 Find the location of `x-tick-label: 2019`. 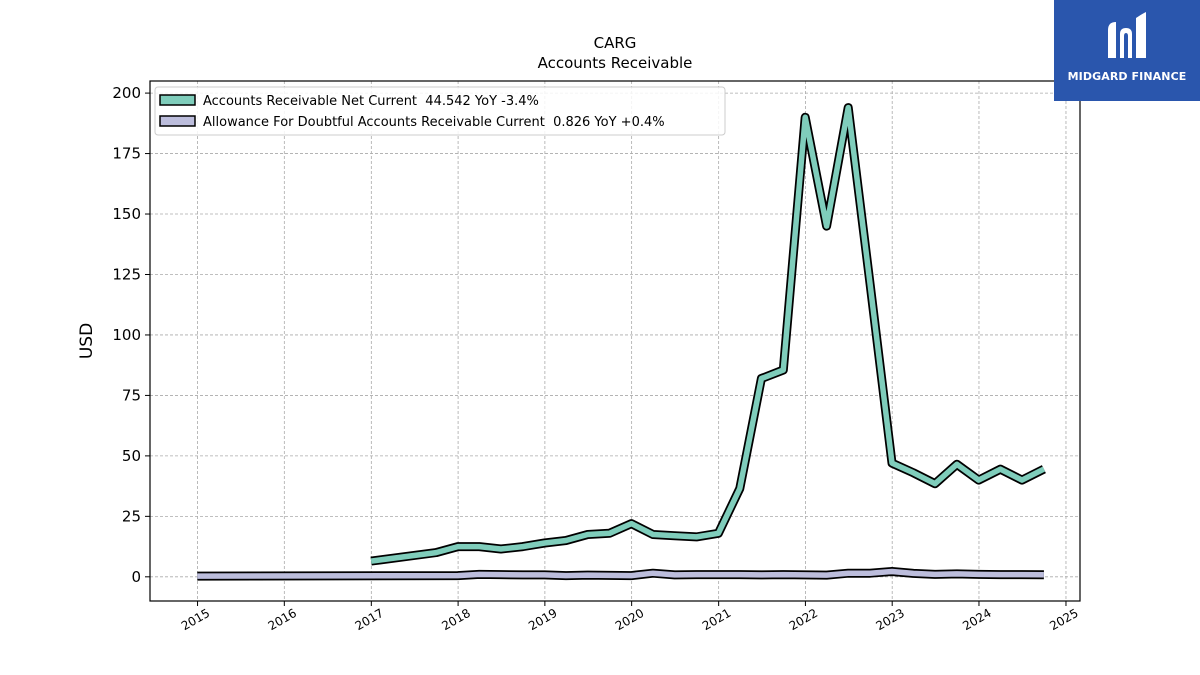

x-tick-label: 2019 is located at coordinates (542, 619).